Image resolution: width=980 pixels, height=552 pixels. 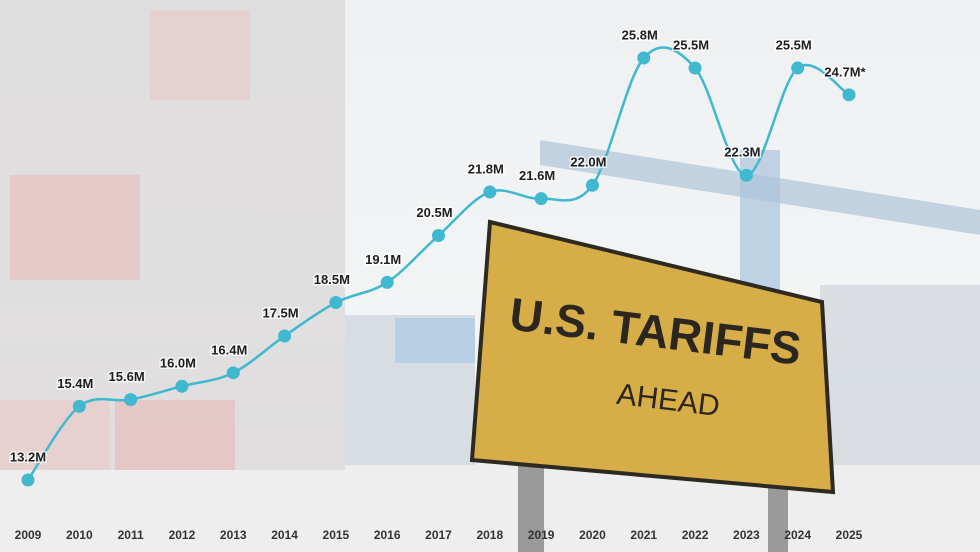 What do you see at coordinates (131, 535) in the screenshot?
I see `x-tick-label: 2011` at bounding box center [131, 535].